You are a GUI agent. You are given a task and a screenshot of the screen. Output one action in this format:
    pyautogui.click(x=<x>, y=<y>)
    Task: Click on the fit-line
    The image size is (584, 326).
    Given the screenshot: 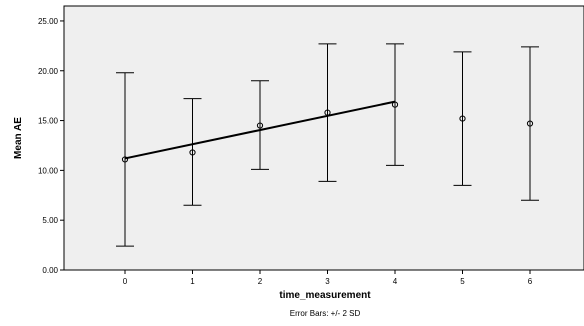 What is the action you would take?
    pyautogui.click(x=260, y=130)
    